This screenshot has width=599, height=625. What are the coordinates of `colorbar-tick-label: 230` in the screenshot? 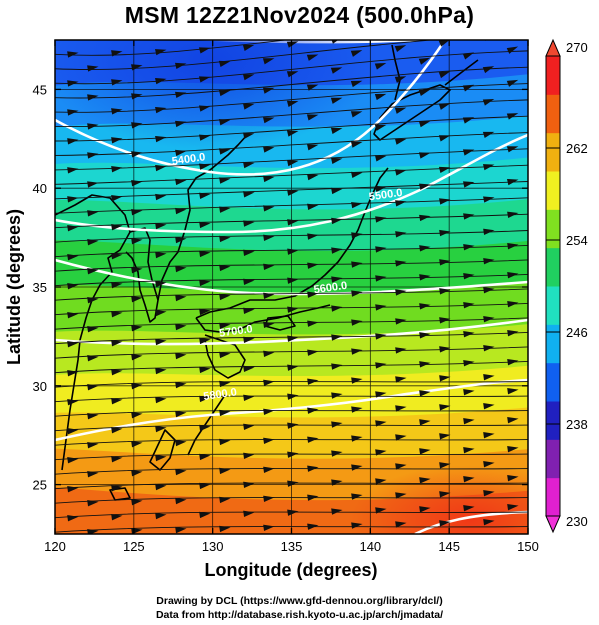 It's located at (577, 521).